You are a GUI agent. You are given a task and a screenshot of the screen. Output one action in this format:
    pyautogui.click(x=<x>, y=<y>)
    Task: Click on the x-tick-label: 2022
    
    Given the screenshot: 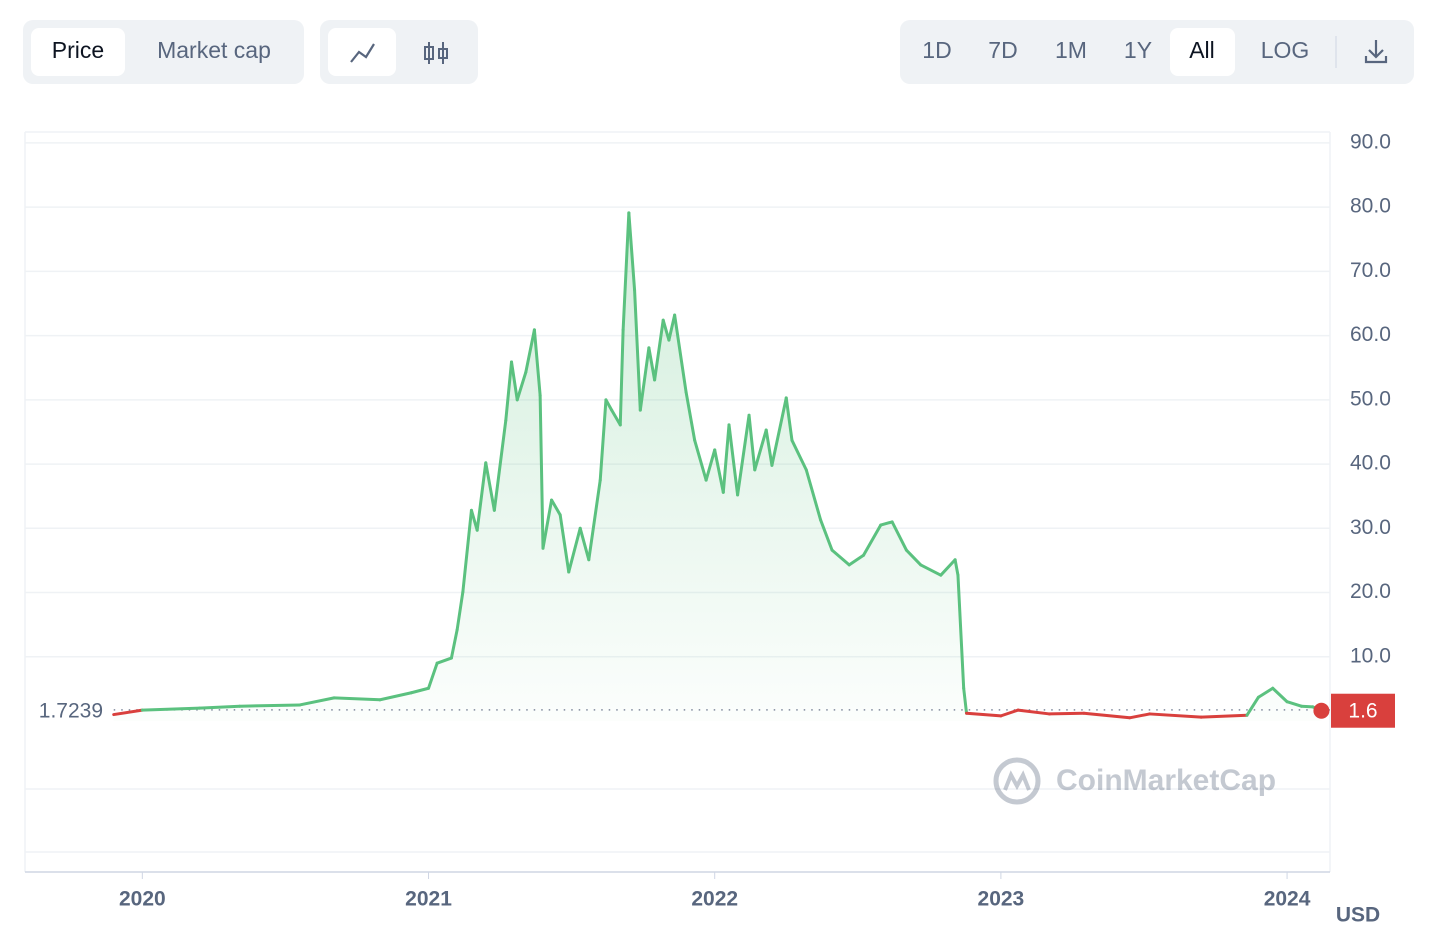 What is the action you would take?
    pyautogui.click(x=714, y=899)
    